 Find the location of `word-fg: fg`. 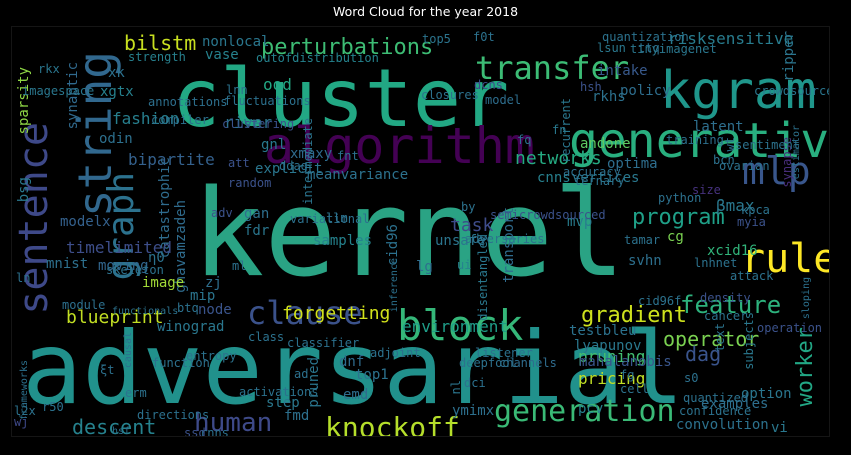

word-fg: fg is located at coordinates (627, 375).